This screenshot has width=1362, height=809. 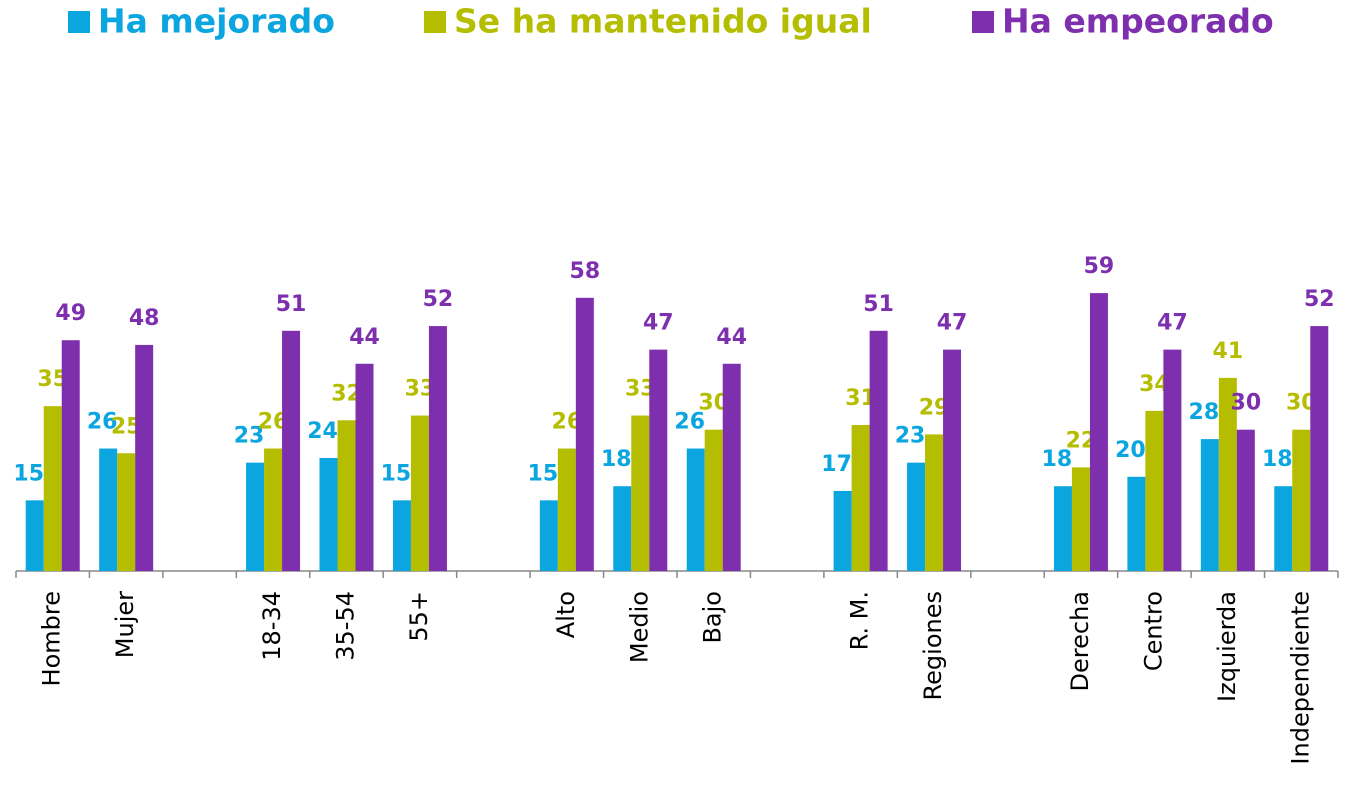 I want to click on value-label: 49, so click(x=70, y=313).